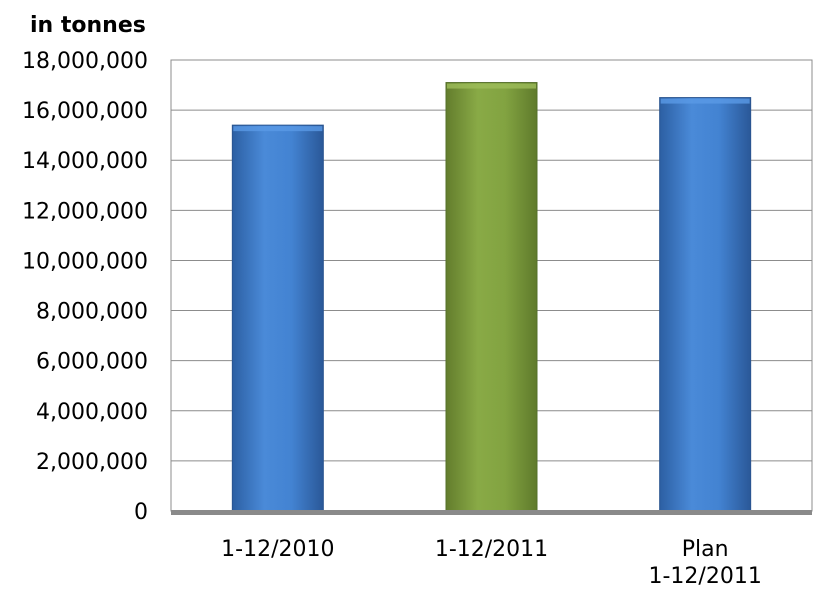  I want to click on y-tick-label: 2,000,000, so click(92, 462).